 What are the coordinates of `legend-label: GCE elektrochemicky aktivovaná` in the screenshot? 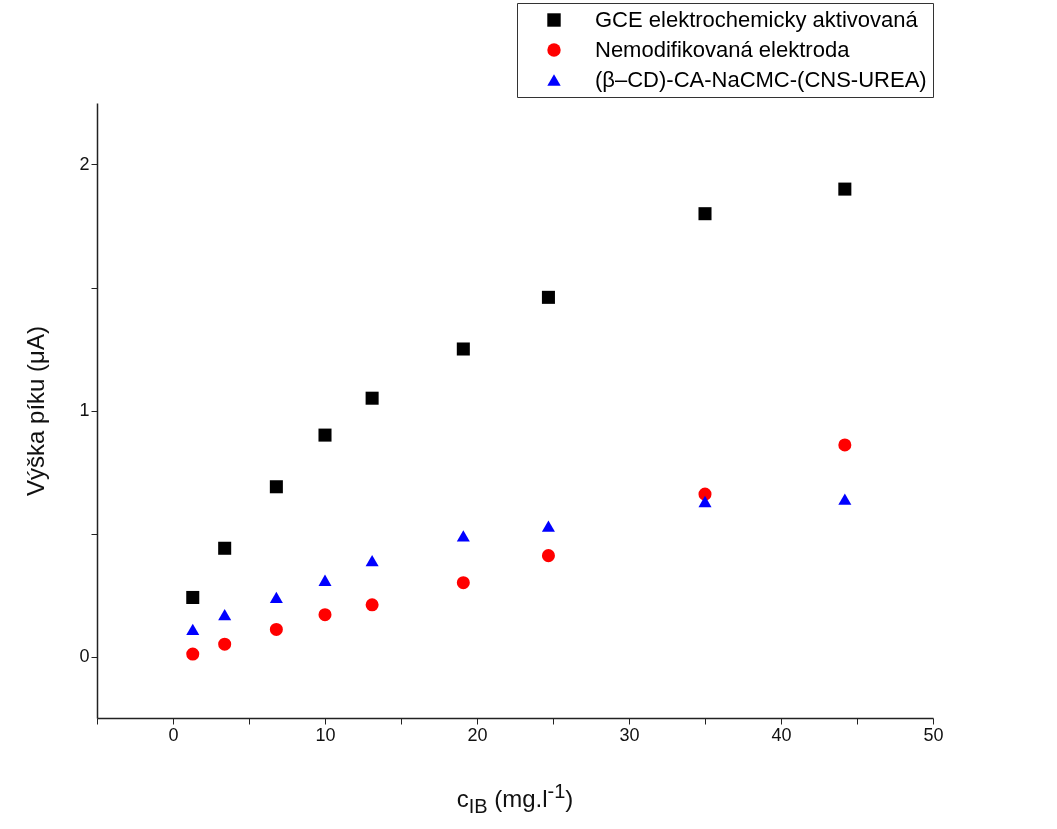 It's located at (757, 19).